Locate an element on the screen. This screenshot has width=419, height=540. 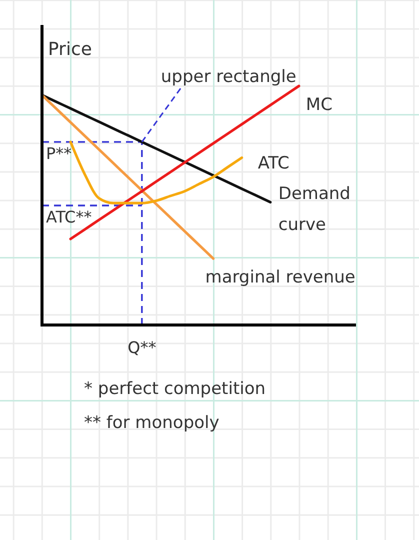
text: Q** is located at coordinates (142, 347).